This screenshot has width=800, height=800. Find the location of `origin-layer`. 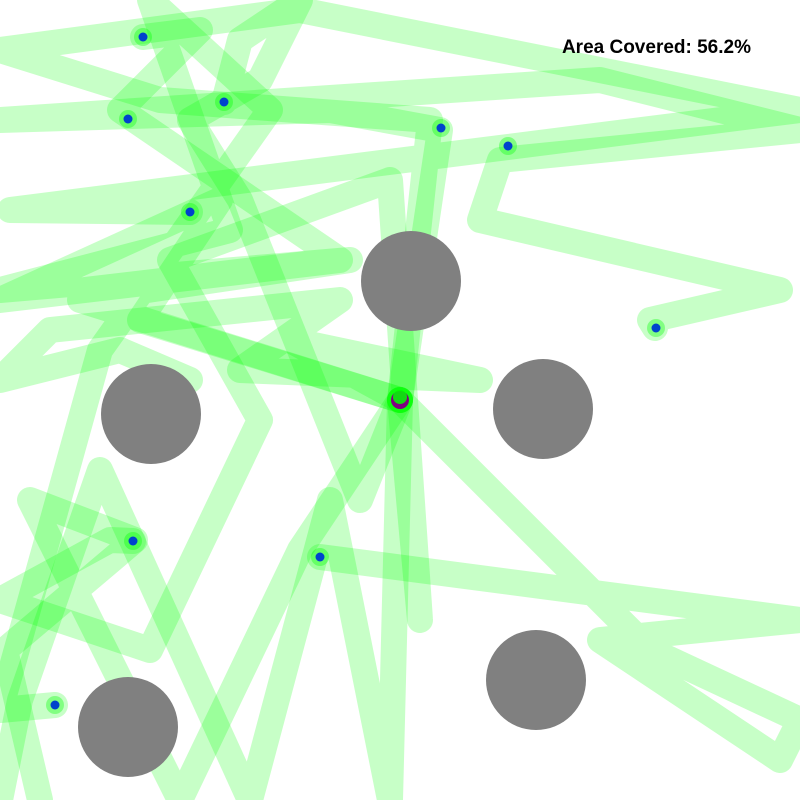

origin-layer is located at coordinates (400, 400).